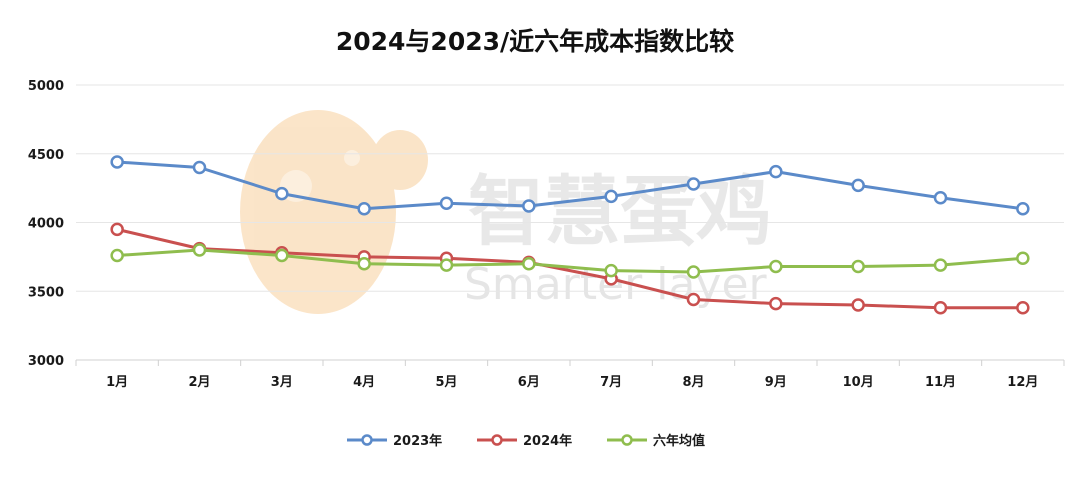 This screenshot has width=1071, height=489. What do you see at coordinates (417, 441) in the screenshot?
I see `legend-label: 2023年` at bounding box center [417, 441].